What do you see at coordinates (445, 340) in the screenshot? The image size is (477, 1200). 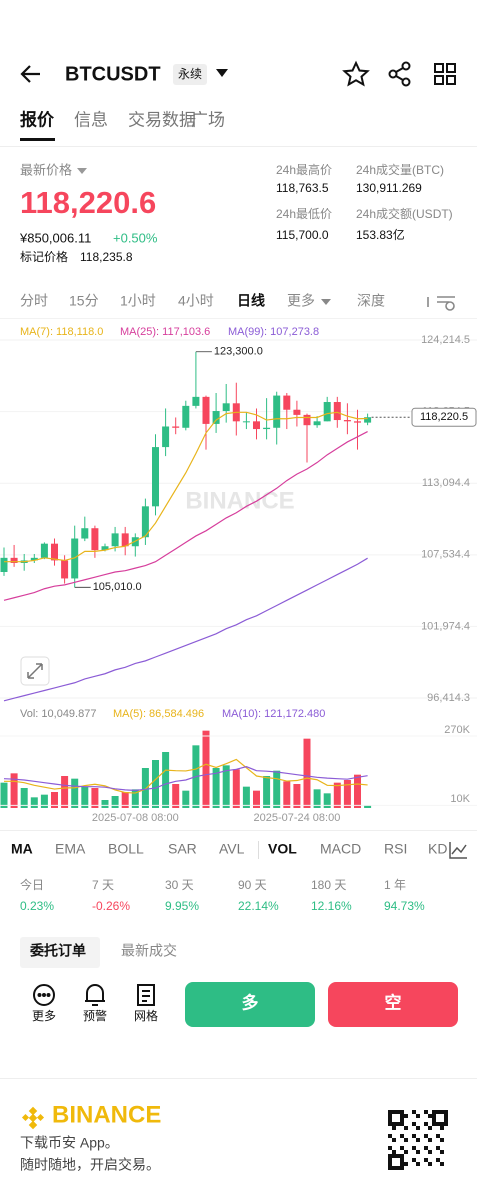 I see `y-tick-label: 124,214.5` at bounding box center [445, 340].